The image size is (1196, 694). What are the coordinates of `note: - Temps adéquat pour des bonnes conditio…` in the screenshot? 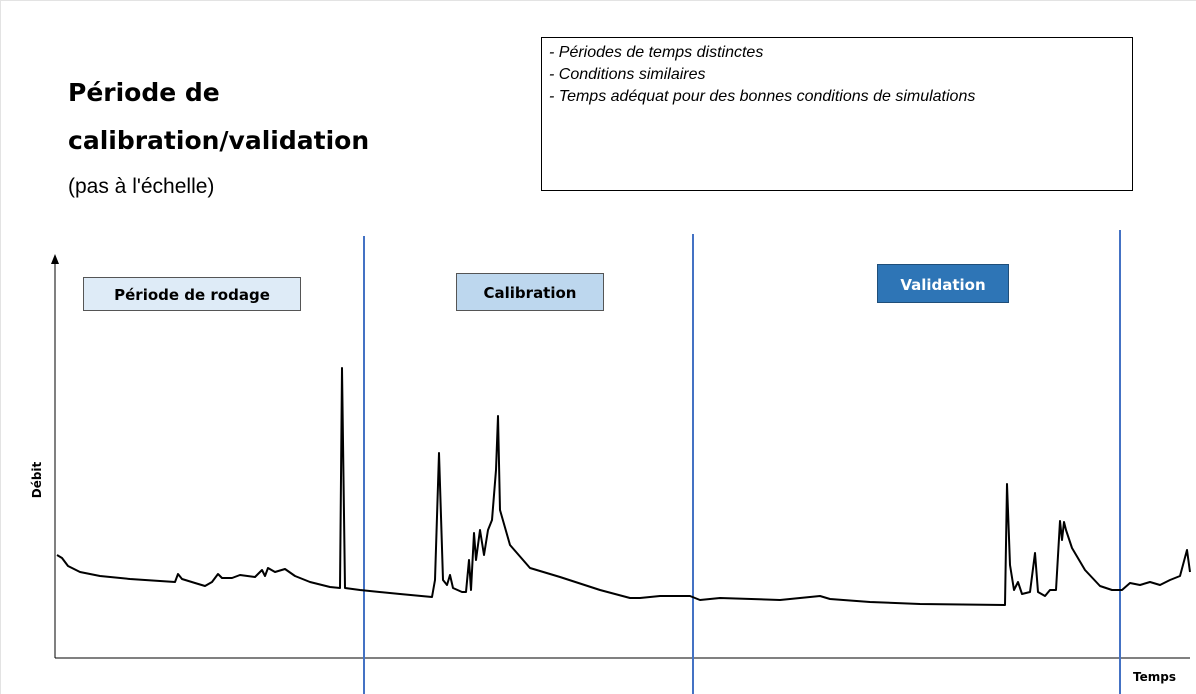 It's located at (762, 96).